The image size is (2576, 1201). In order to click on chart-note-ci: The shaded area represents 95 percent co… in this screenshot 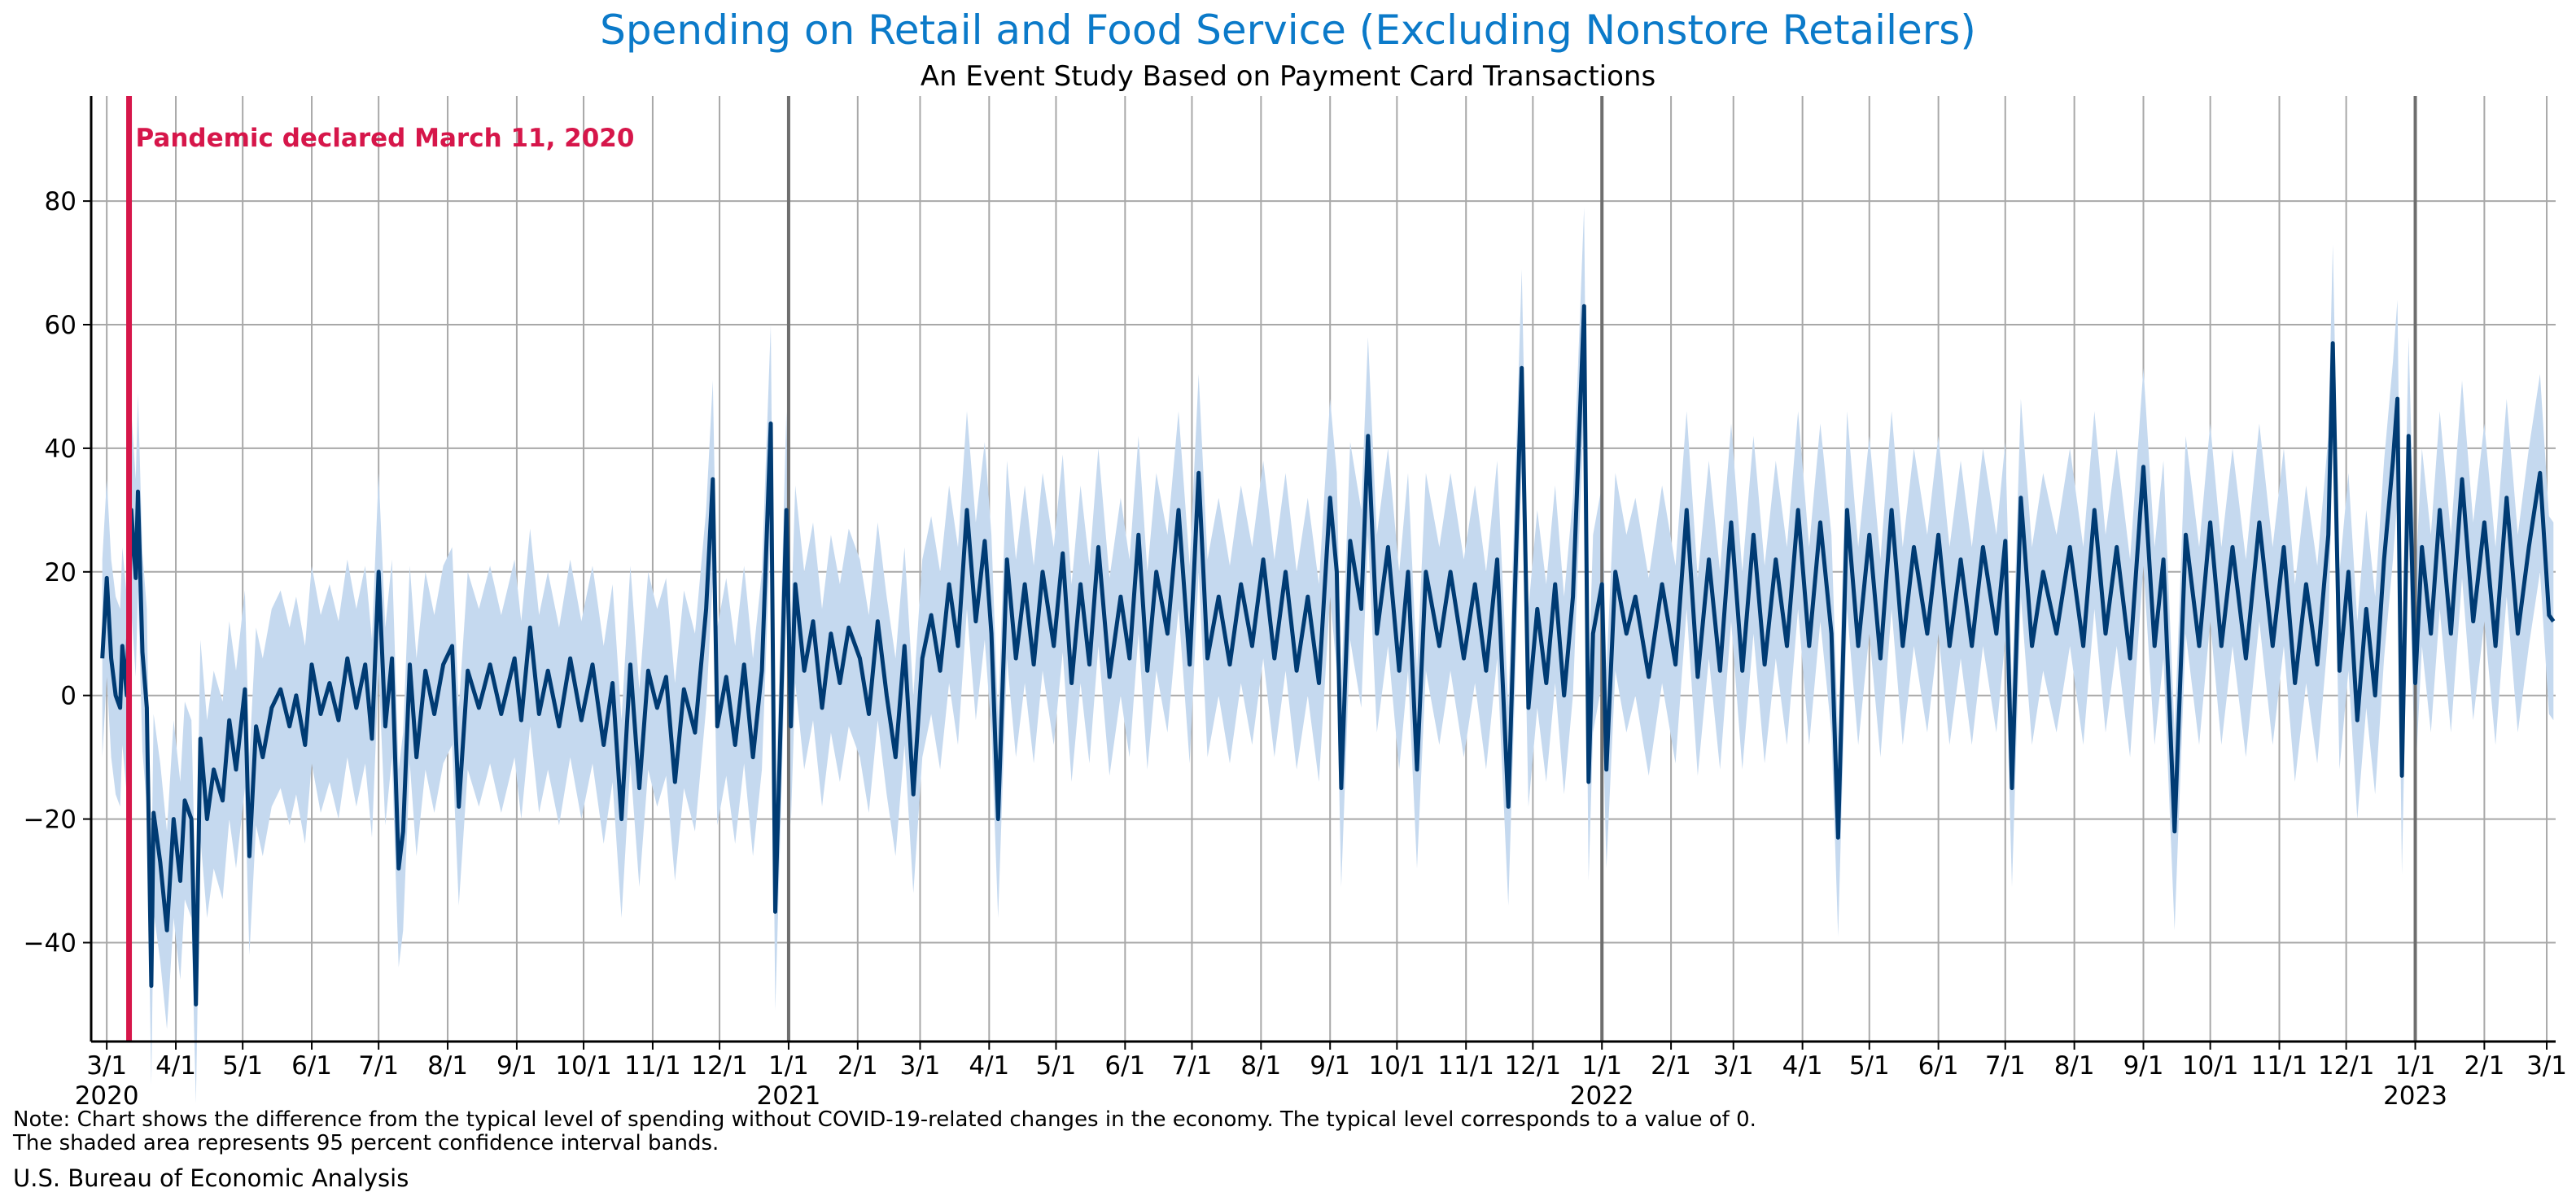, I will do `click(366, 1143)`.